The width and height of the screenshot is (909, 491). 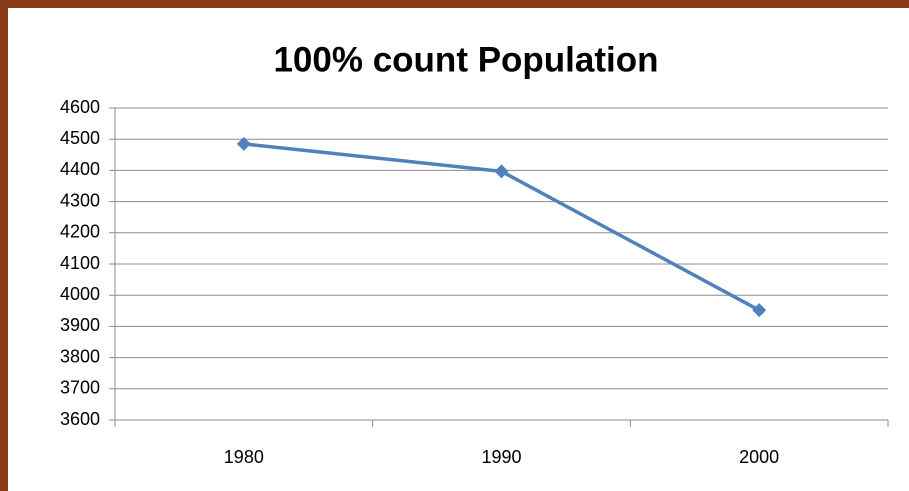 What do you see at coordinates (244, 457) in the screenshot?
I see `x-tick-label: 1980` at bounding box center [244, 457].